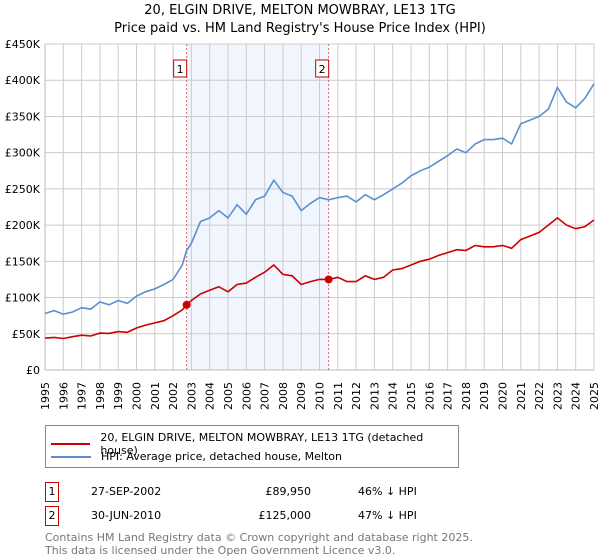 This screenshot has height=560, width=600. I want to click on y-tick-label: £100K, so click(23, 298).